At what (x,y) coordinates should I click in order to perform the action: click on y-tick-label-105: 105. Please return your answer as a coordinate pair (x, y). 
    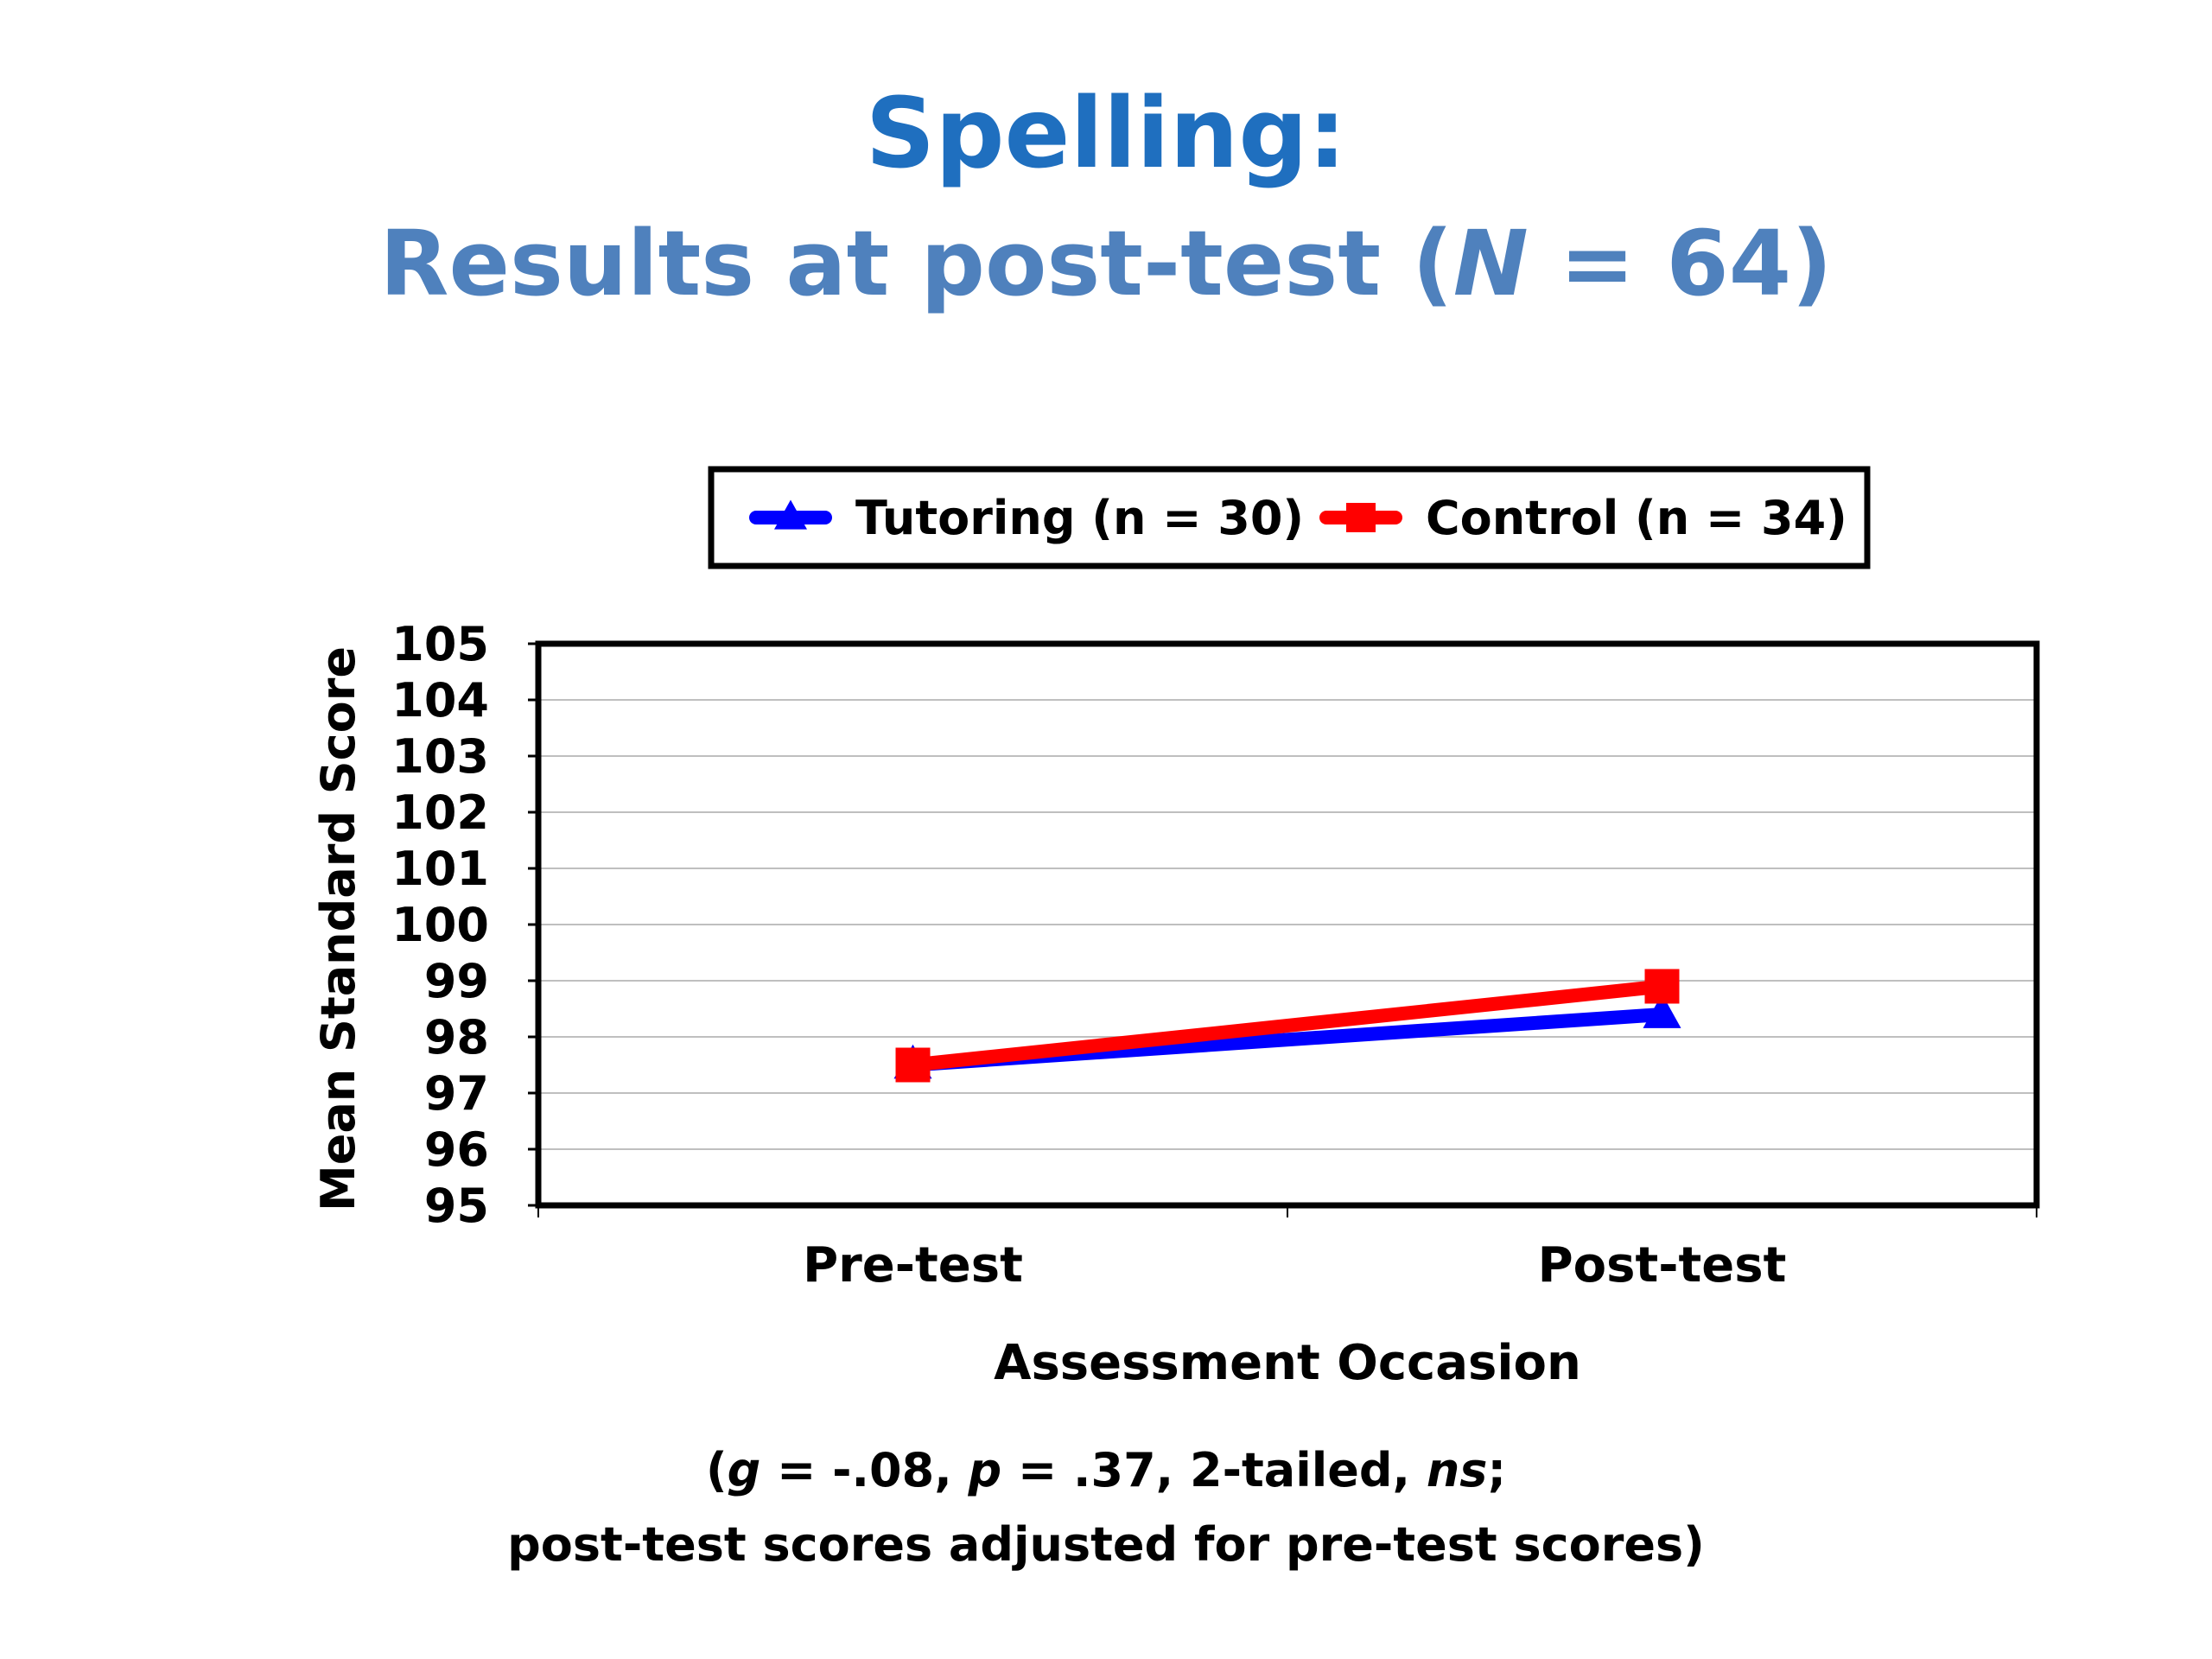
    Looking at the image, I should click on (440, 644).